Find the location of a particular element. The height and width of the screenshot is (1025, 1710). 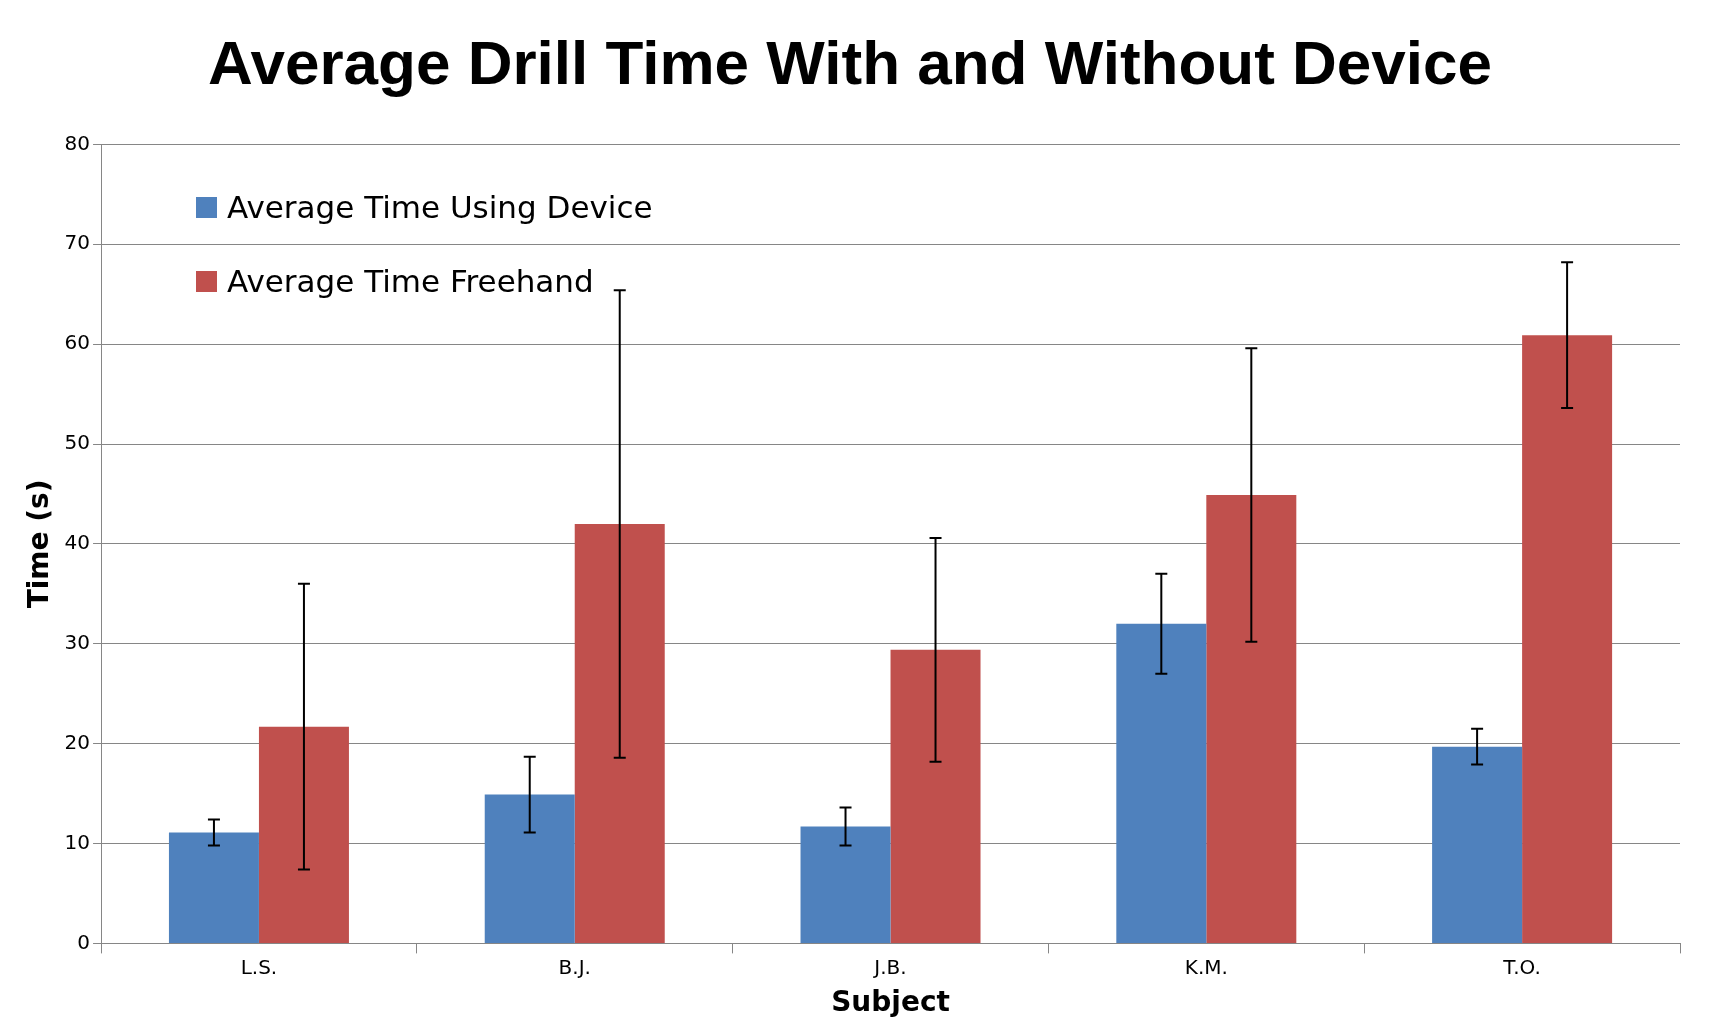

x-tick-label: T.O. is located at coordinates (1521, 966).